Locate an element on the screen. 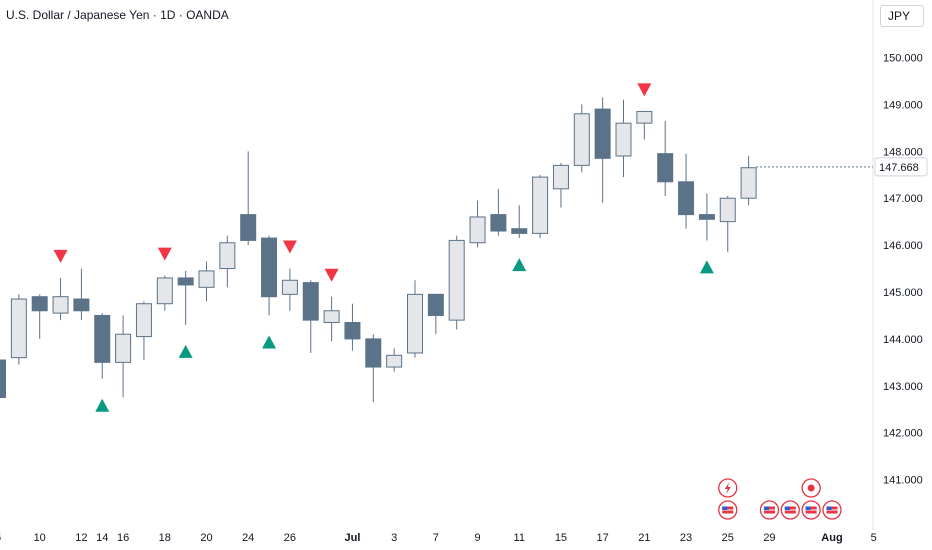 The image size is (932, 550). x-tick-label: 29 is located at coordinates (769, 538).